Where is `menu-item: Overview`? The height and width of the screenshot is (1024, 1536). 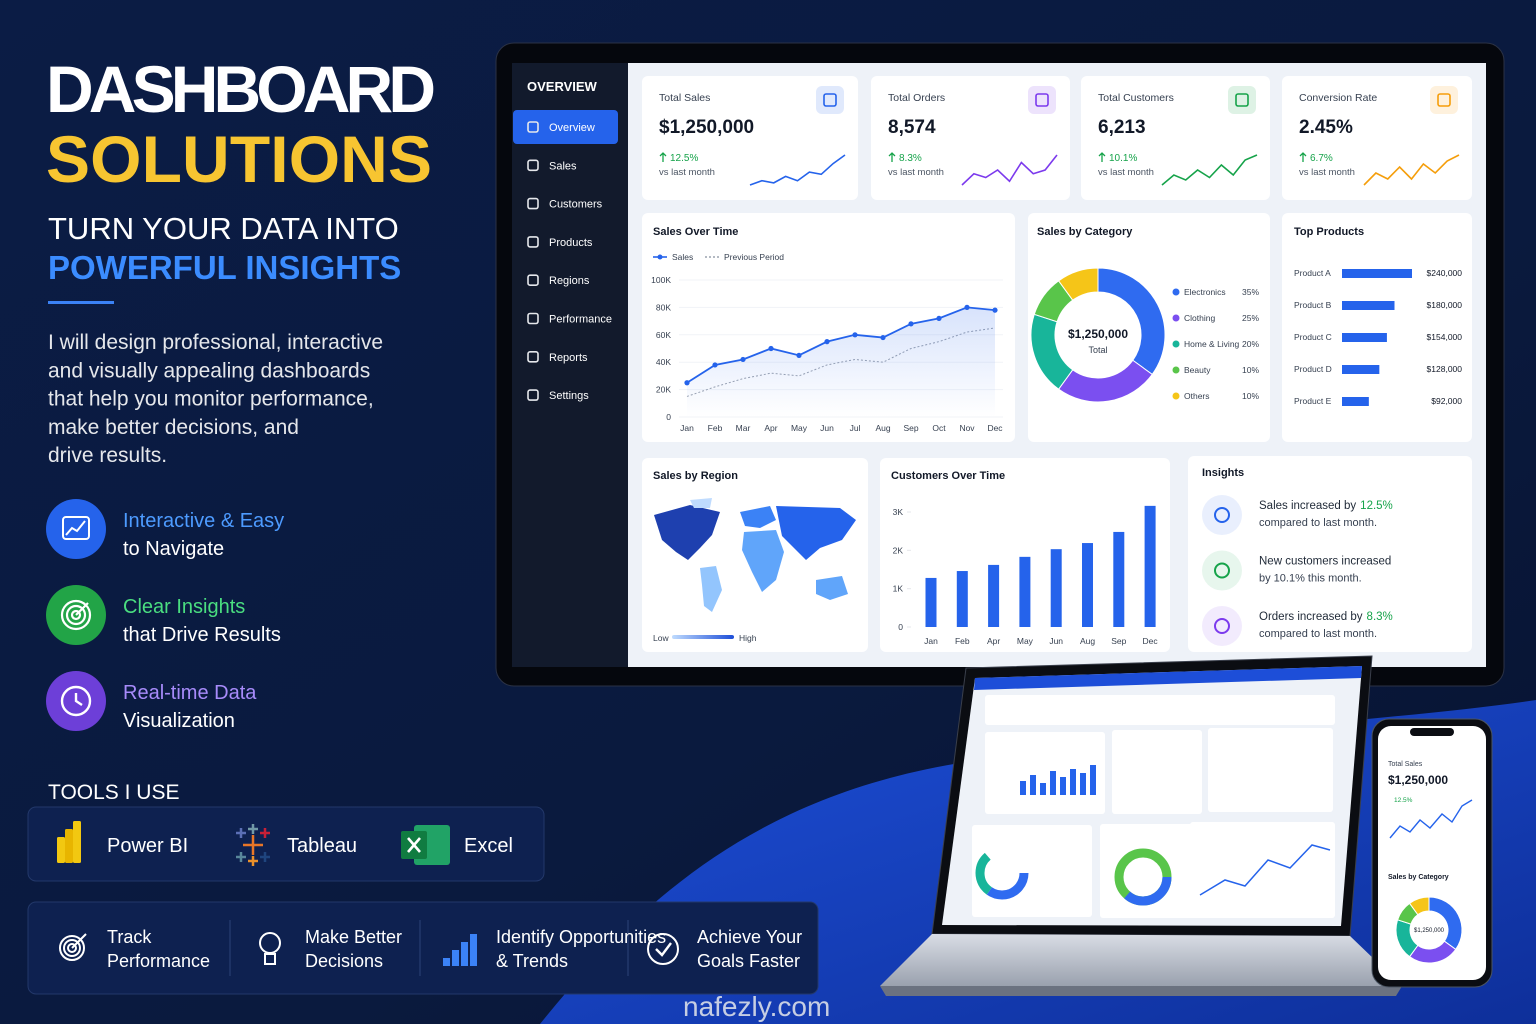
menu-item: Overview is located at coordinates (572, 128).